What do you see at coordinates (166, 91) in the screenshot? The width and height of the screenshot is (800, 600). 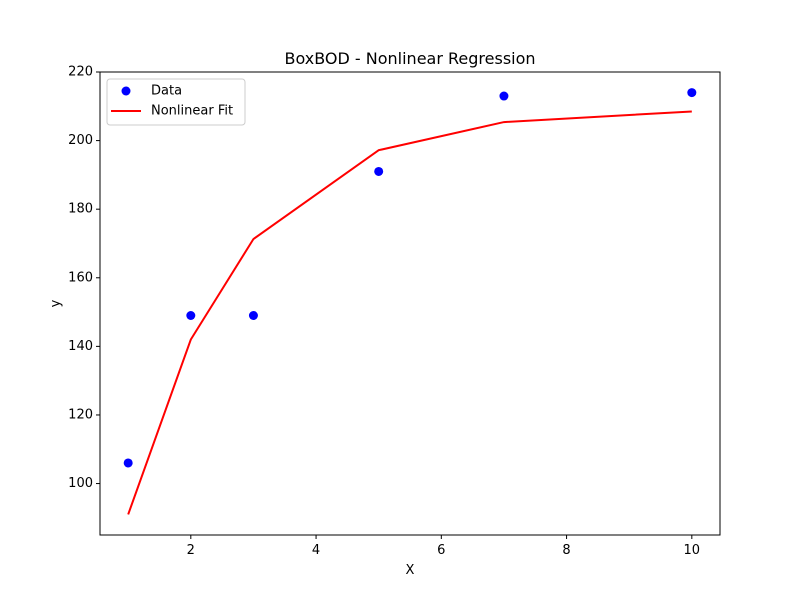 I see `legend-label: Data` at bounding box center [166, 91].